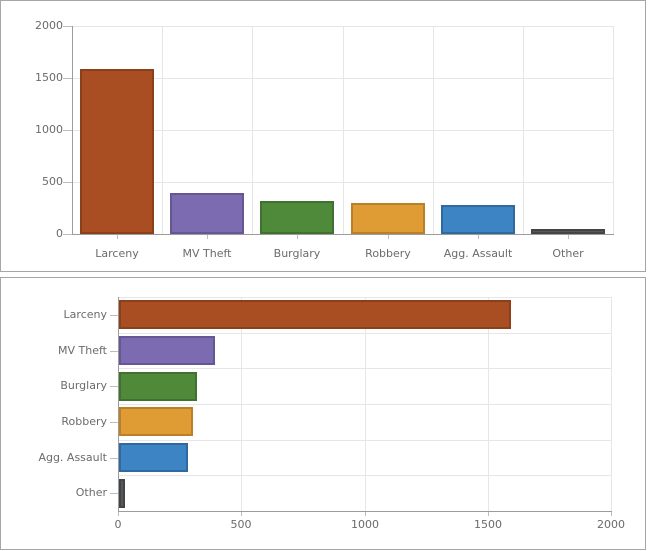 This screenshot has height=551, width=650. I want to click on x-axis-category-label: Robbery, so click(388, 253).